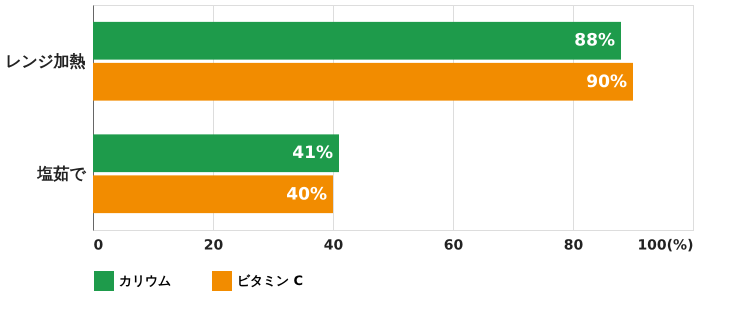  What do you see at coordinates (606, 82) in the screenshot?
I see `data-label: 90%` at bounding box center [606, 82].